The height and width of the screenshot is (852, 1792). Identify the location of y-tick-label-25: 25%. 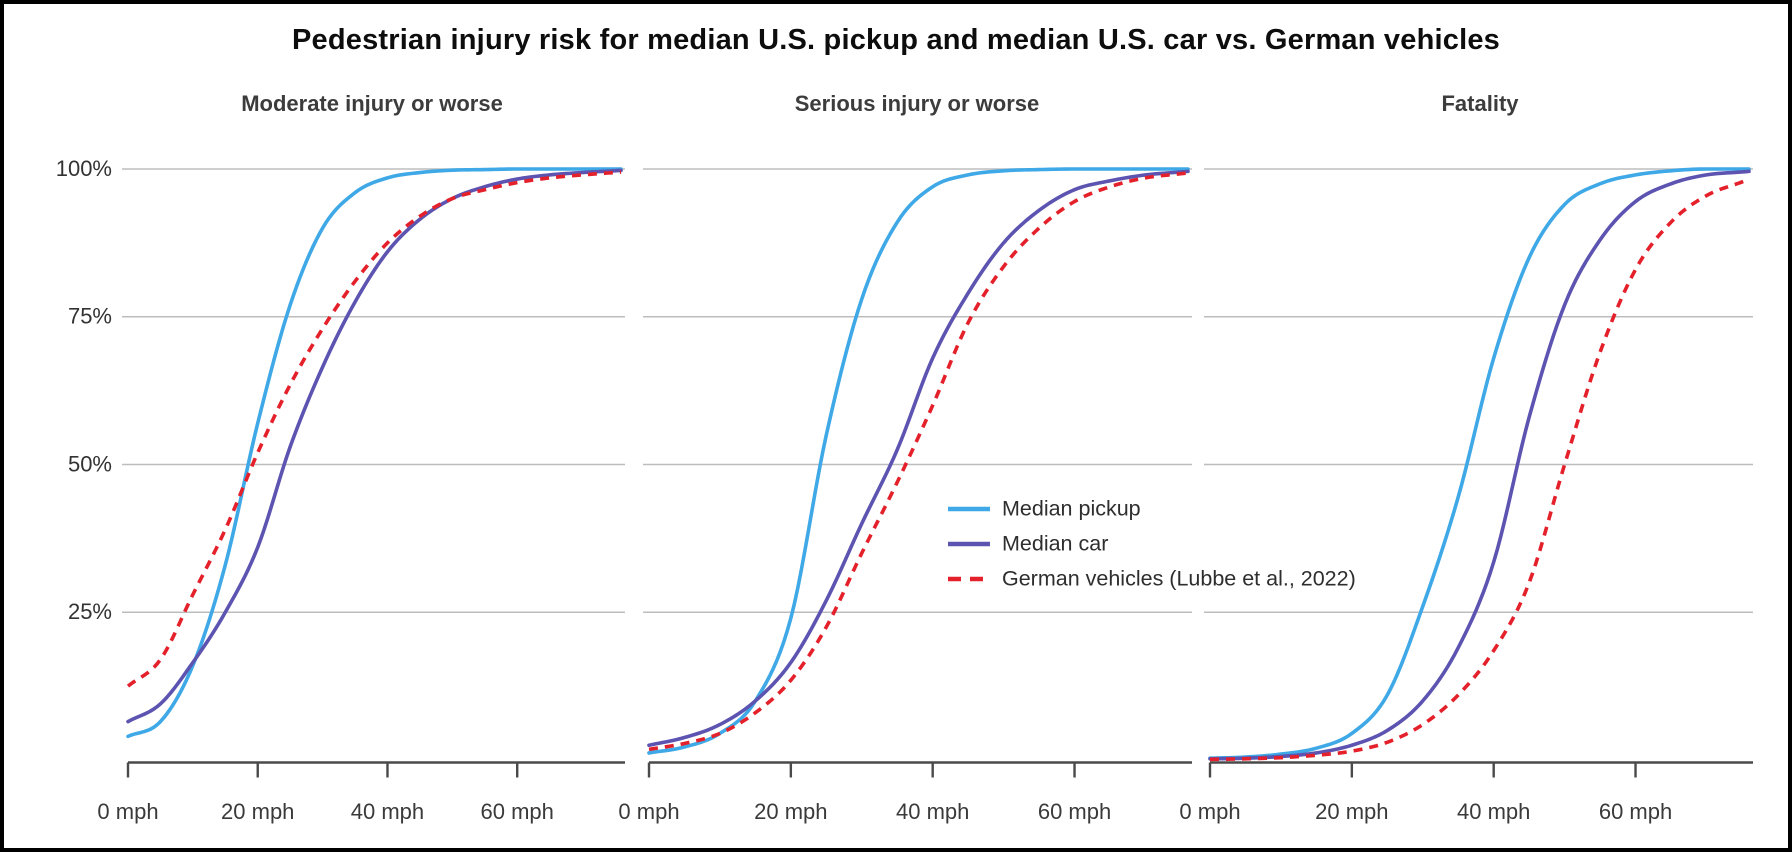
(90, 611).